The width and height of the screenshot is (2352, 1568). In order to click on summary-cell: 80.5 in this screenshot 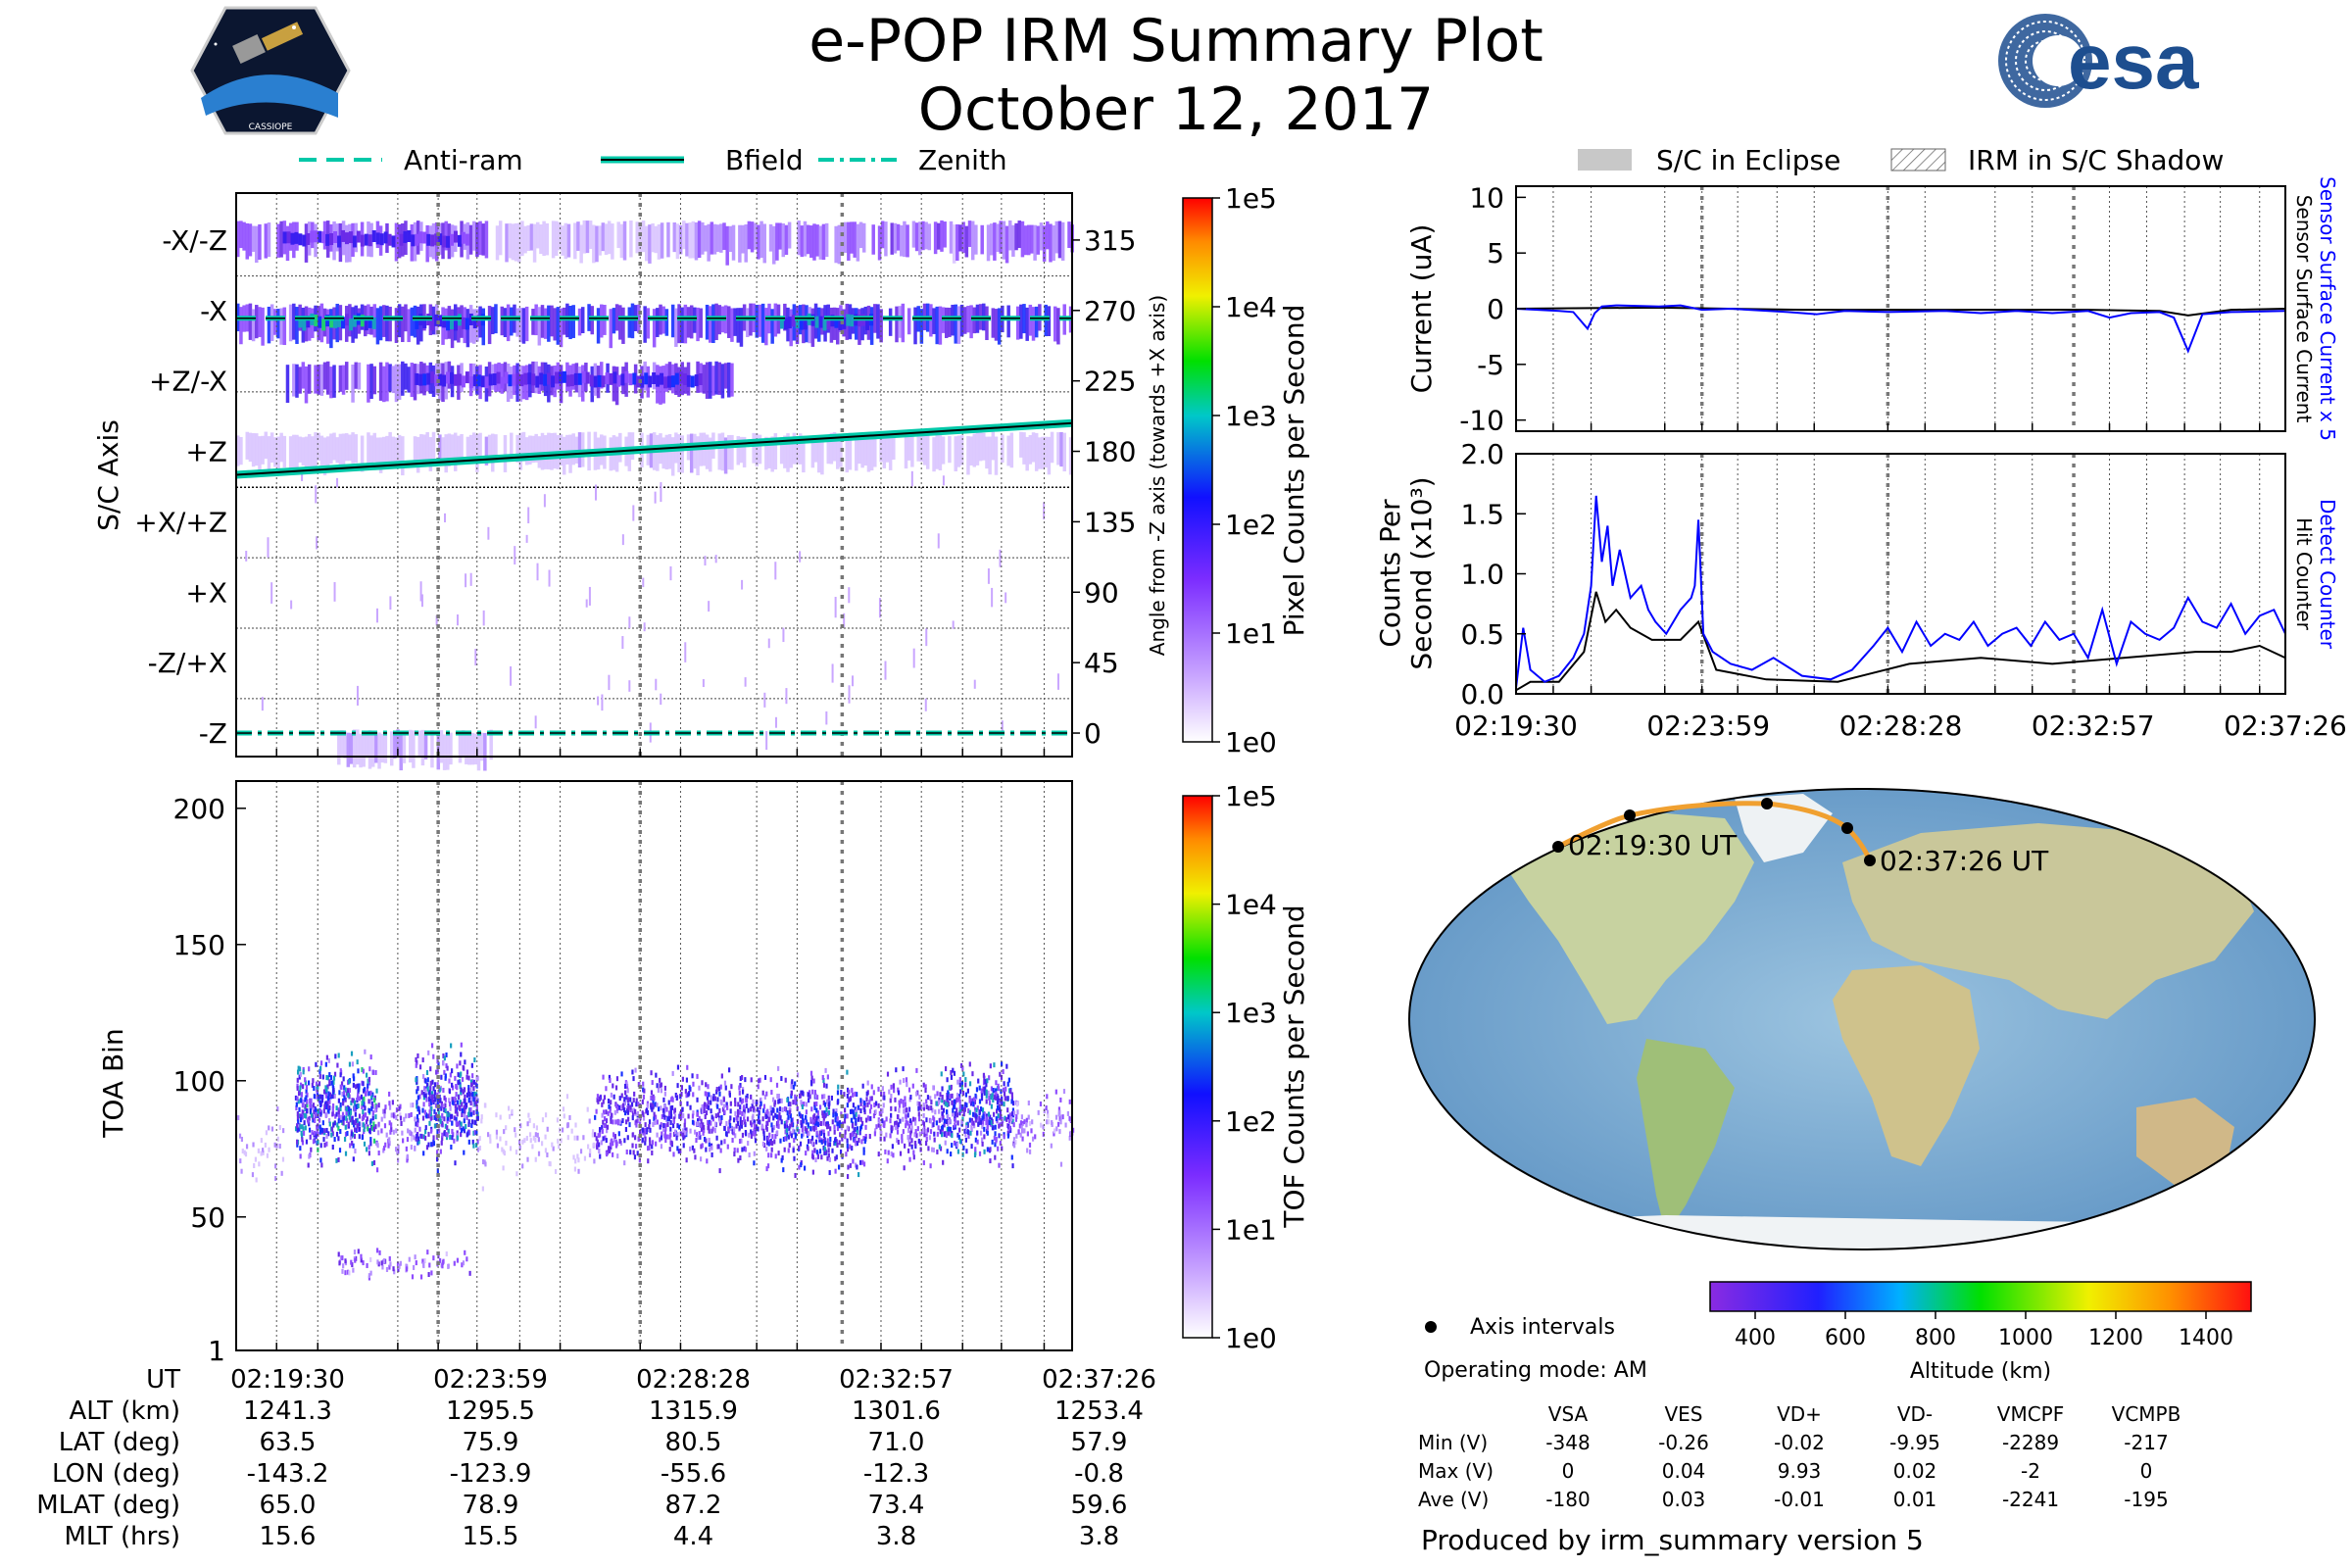, I will do `click(693, 1442)`.